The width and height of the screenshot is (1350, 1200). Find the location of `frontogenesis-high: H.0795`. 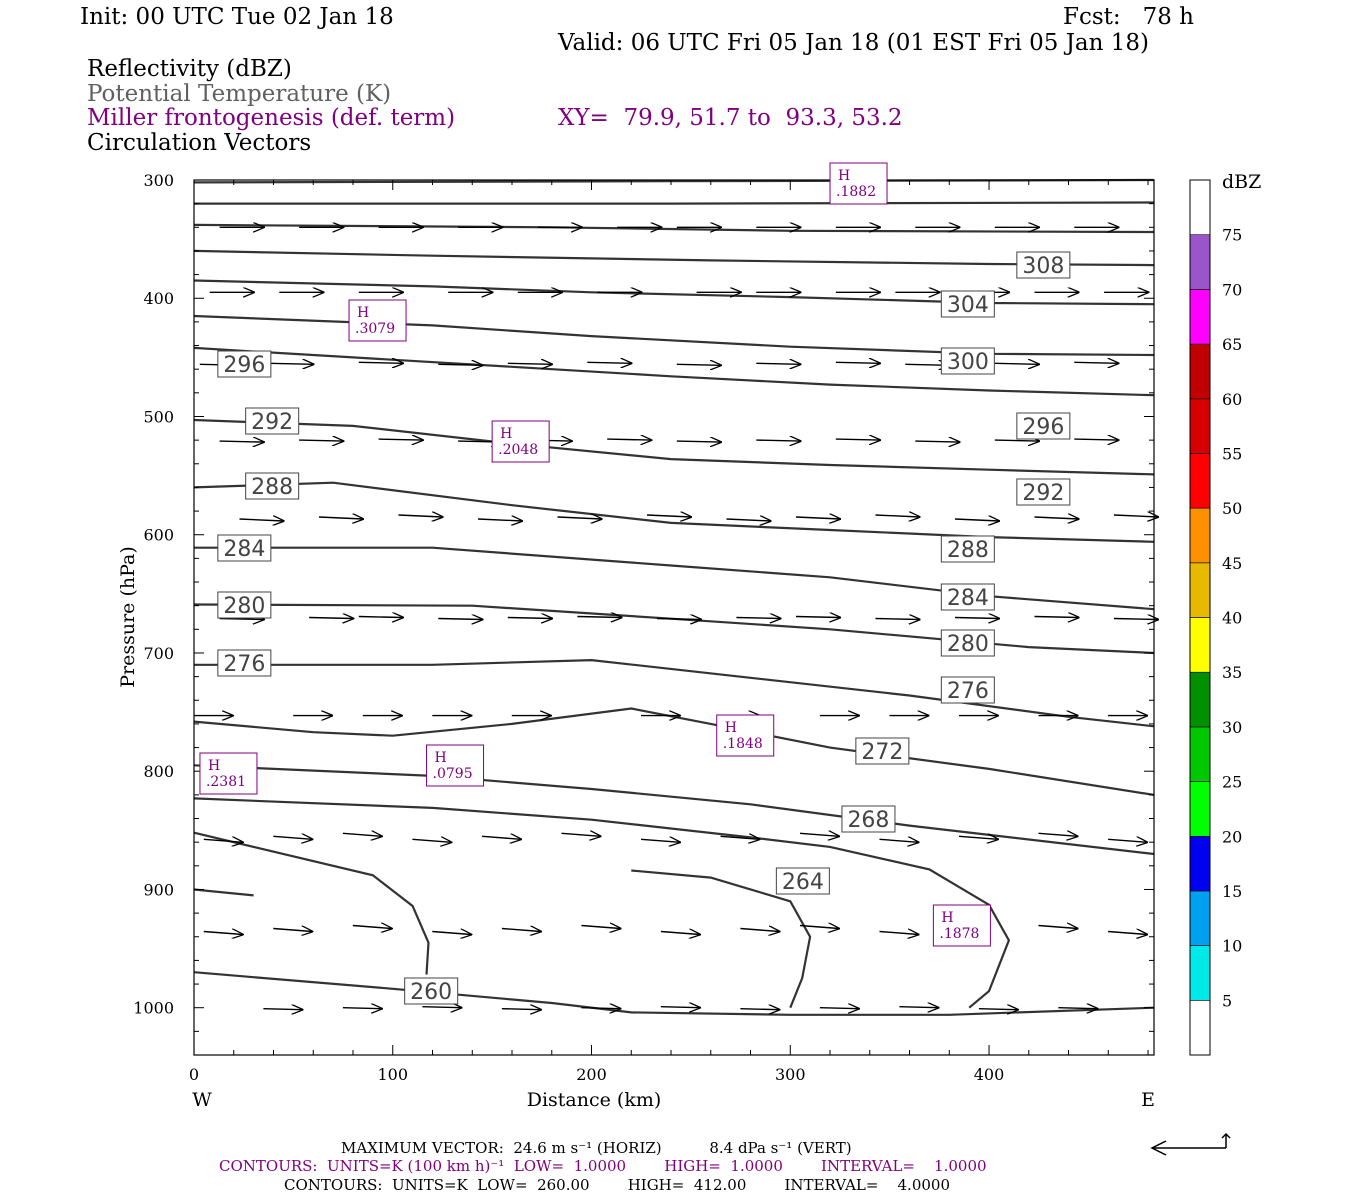

frontogenesis-high: H.0795 is located at coordinates (455, 765).